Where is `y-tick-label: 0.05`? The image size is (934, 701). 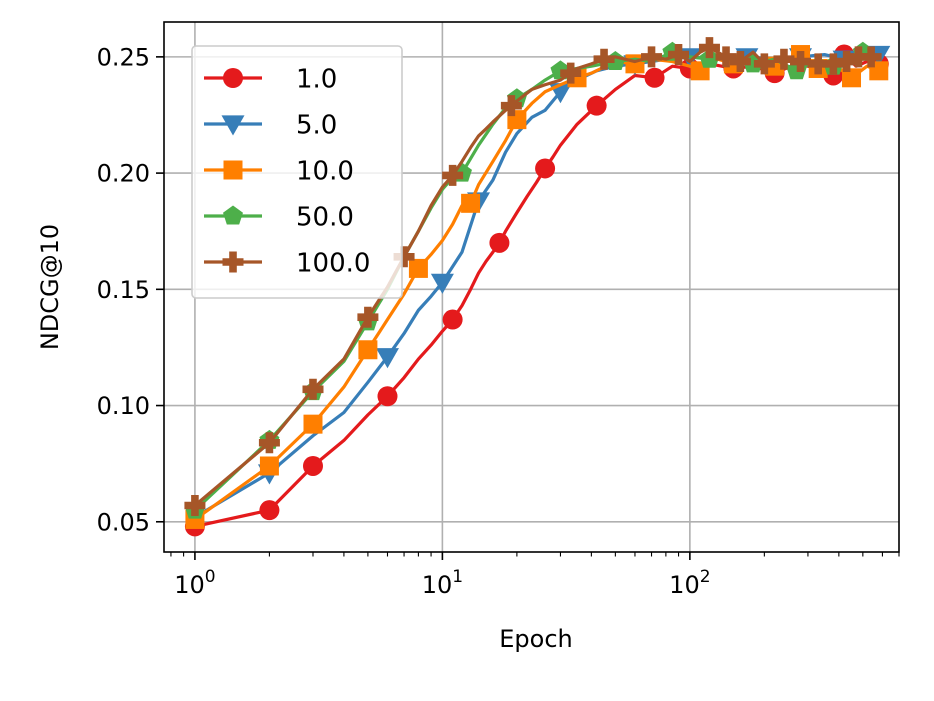 y-tick-label: 0.05 is located at coordinates (123, 522).